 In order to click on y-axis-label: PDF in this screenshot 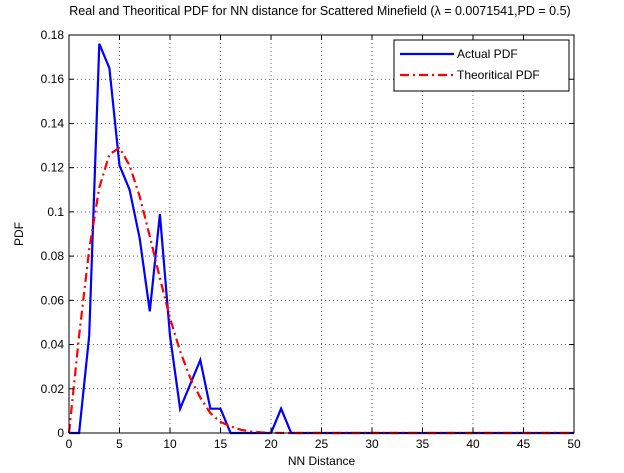, I will do `click(19, 234)`.